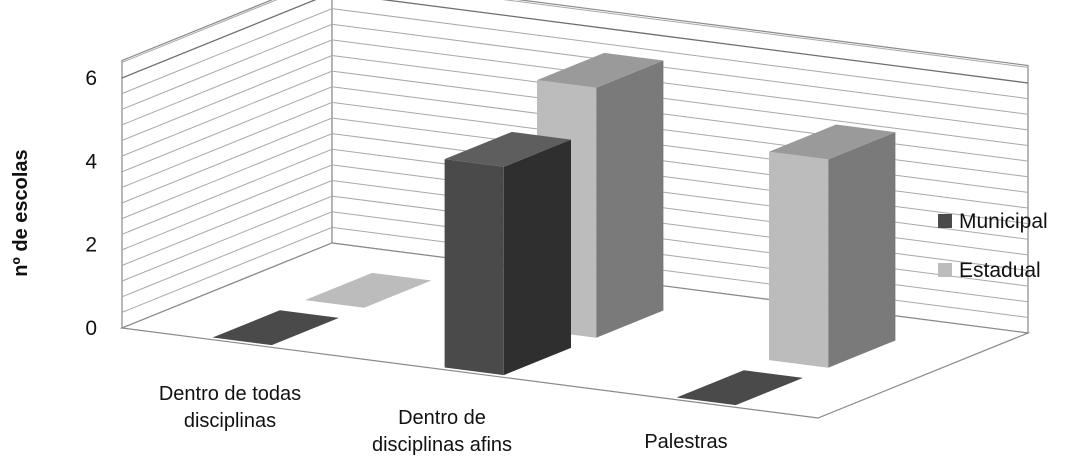 This screenshot has width=1065, height=467. What do you see at coordinates (1000, 270) in the screenshot?
I see `legend-label: Estadual` at bounding box center [1000, 270].